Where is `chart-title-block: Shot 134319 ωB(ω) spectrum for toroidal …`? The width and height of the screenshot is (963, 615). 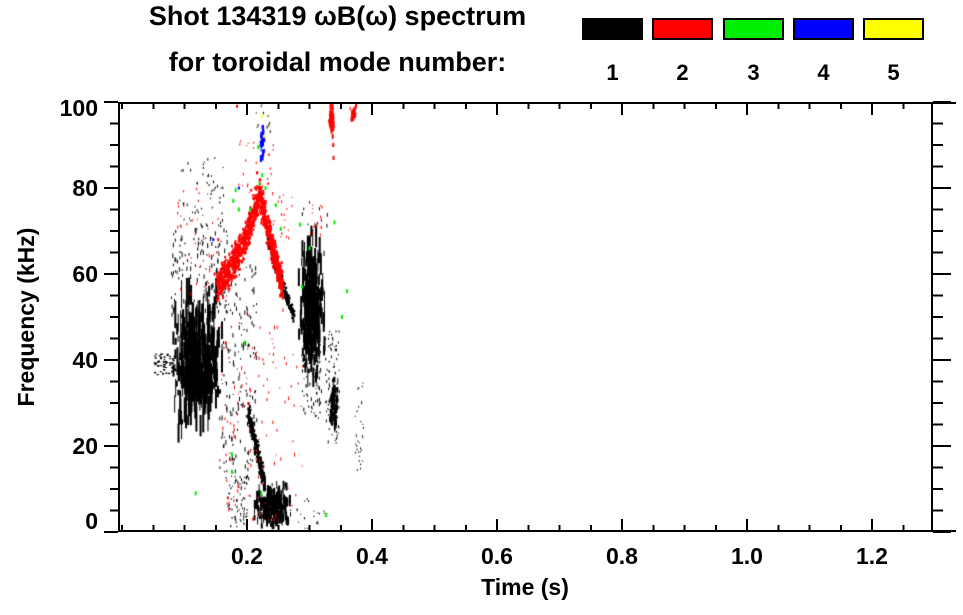
chart-title-block: Shot 134319 ωB(ω) spectrum for toroidal … is located at coordinates (337, 39).